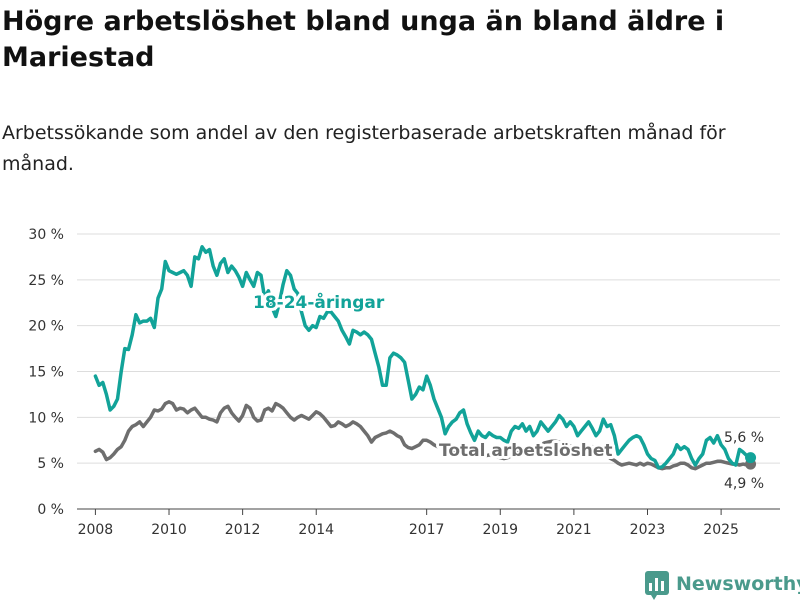  I want to click on y-tick-label: 10 %, so click(46, 418).